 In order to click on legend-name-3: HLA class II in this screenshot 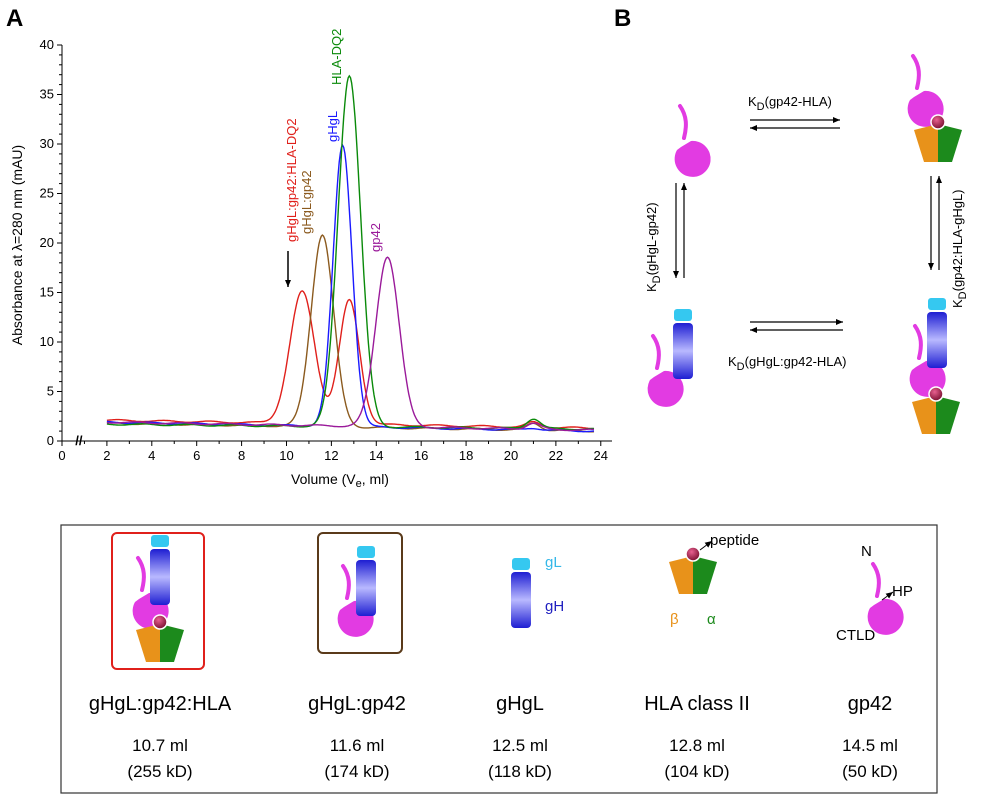, I will do `click(697, 704)`.